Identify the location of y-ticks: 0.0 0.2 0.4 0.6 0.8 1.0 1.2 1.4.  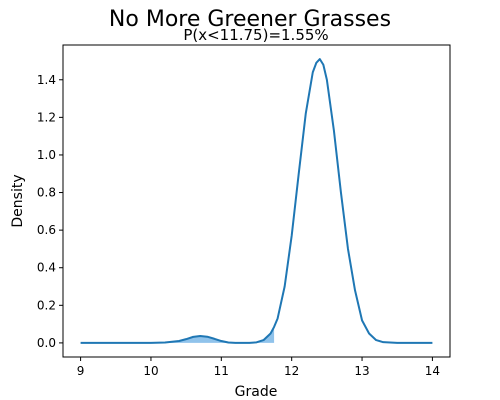
(50, 211).